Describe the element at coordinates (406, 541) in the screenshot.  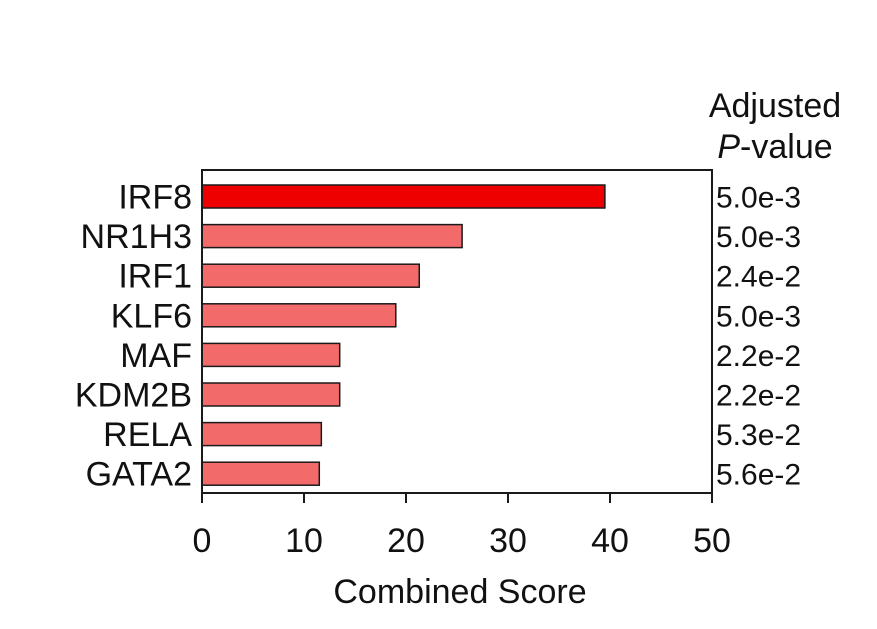
I see `x-tick-label-20: 20` at that location.